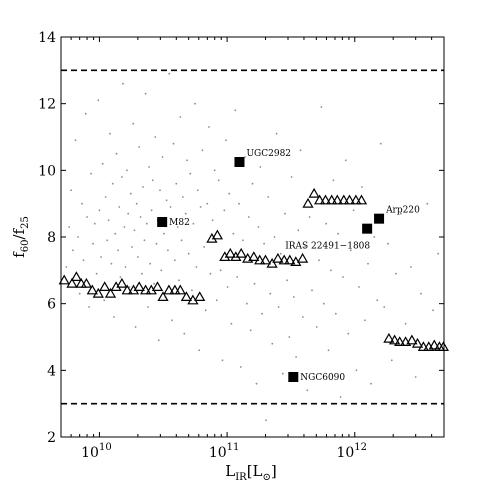  Describe the element at coordinates (51, 371) in the screenshot. I see `y-tick-label: 4` at that location.